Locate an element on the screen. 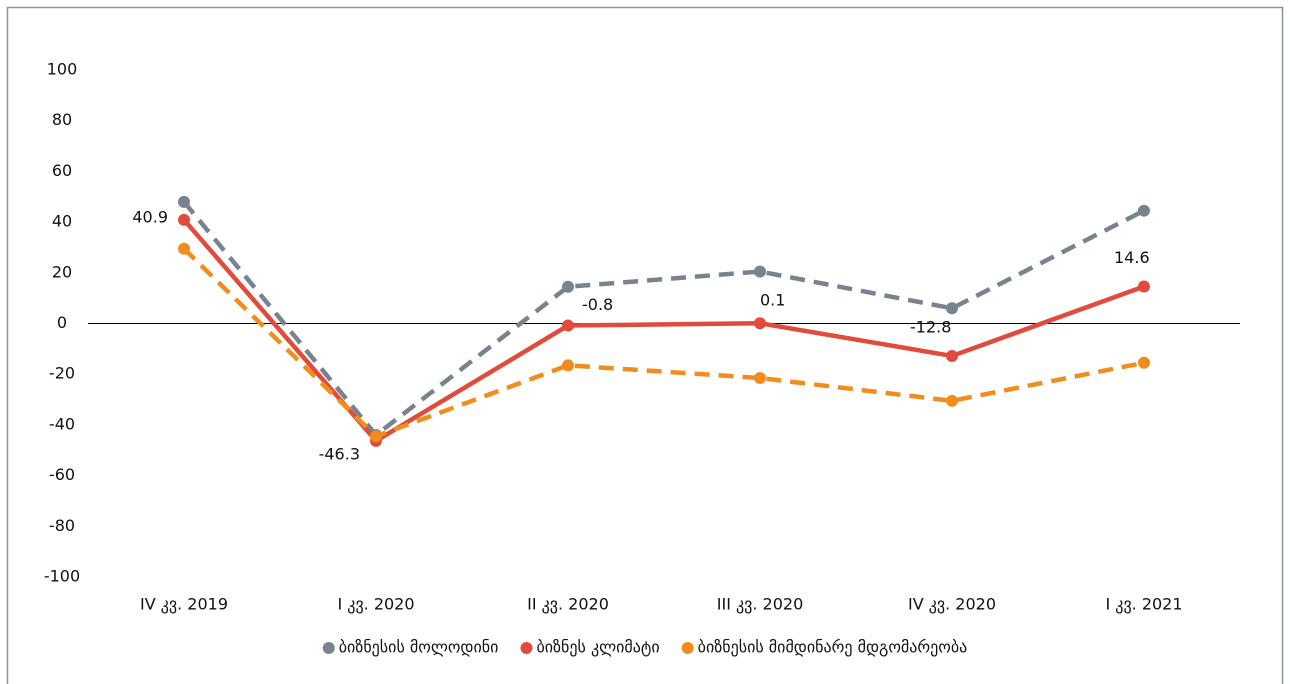 This screenshot has height=684, width=1290. y-tick-label: -40 is located at coordinates (62, 423).